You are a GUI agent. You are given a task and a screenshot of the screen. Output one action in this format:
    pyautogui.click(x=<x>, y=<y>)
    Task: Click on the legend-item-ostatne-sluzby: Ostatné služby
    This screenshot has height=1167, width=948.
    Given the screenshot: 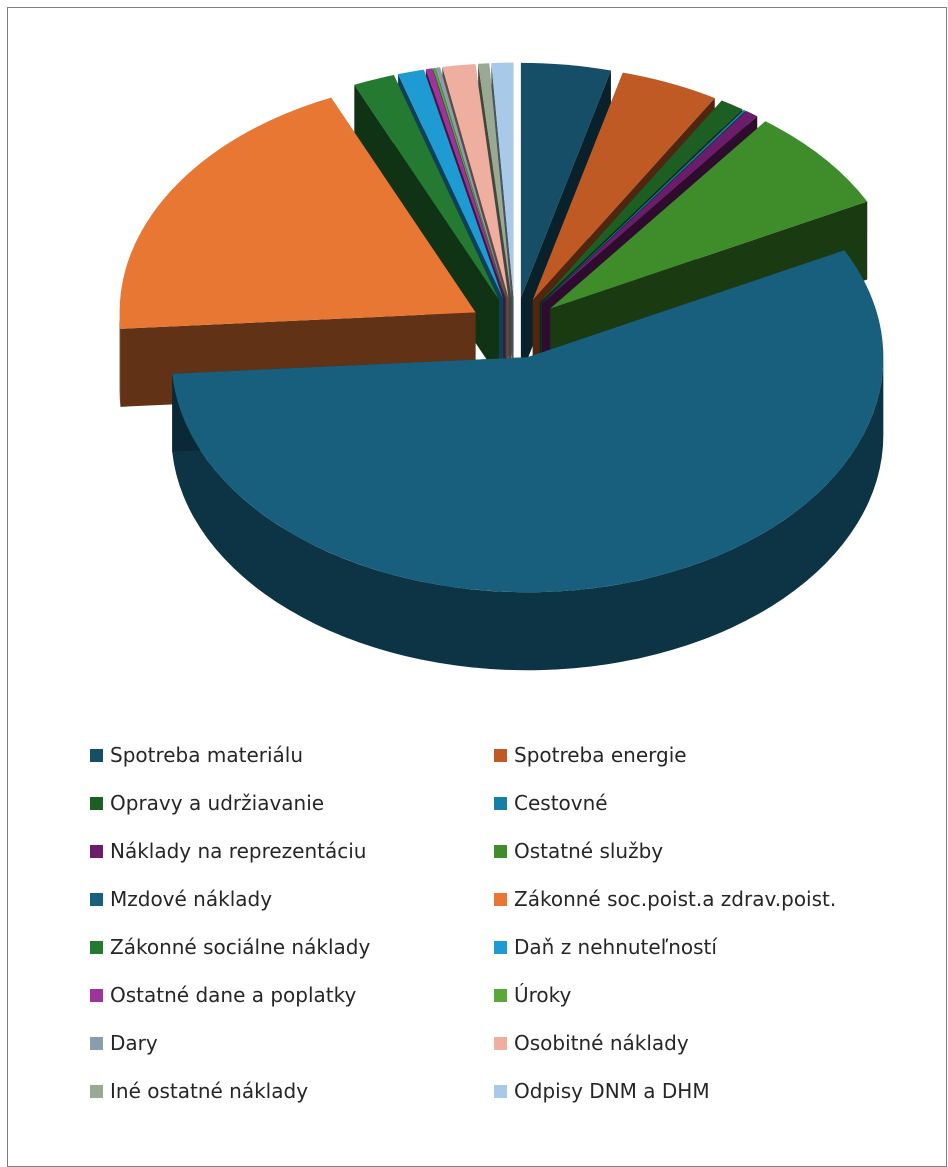 What is the action you would take?
    pyautogui.click(x=704, y=851)
    